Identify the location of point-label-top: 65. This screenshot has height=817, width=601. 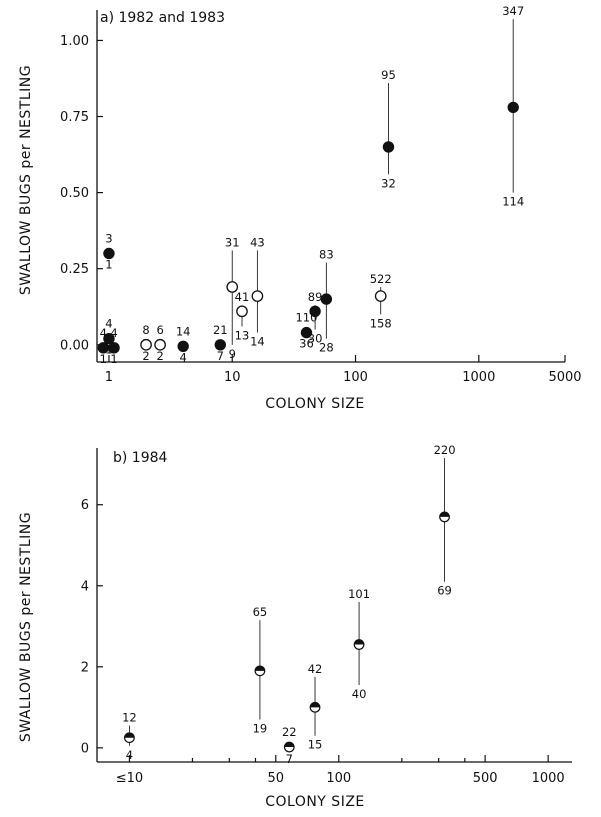
(260, 612).